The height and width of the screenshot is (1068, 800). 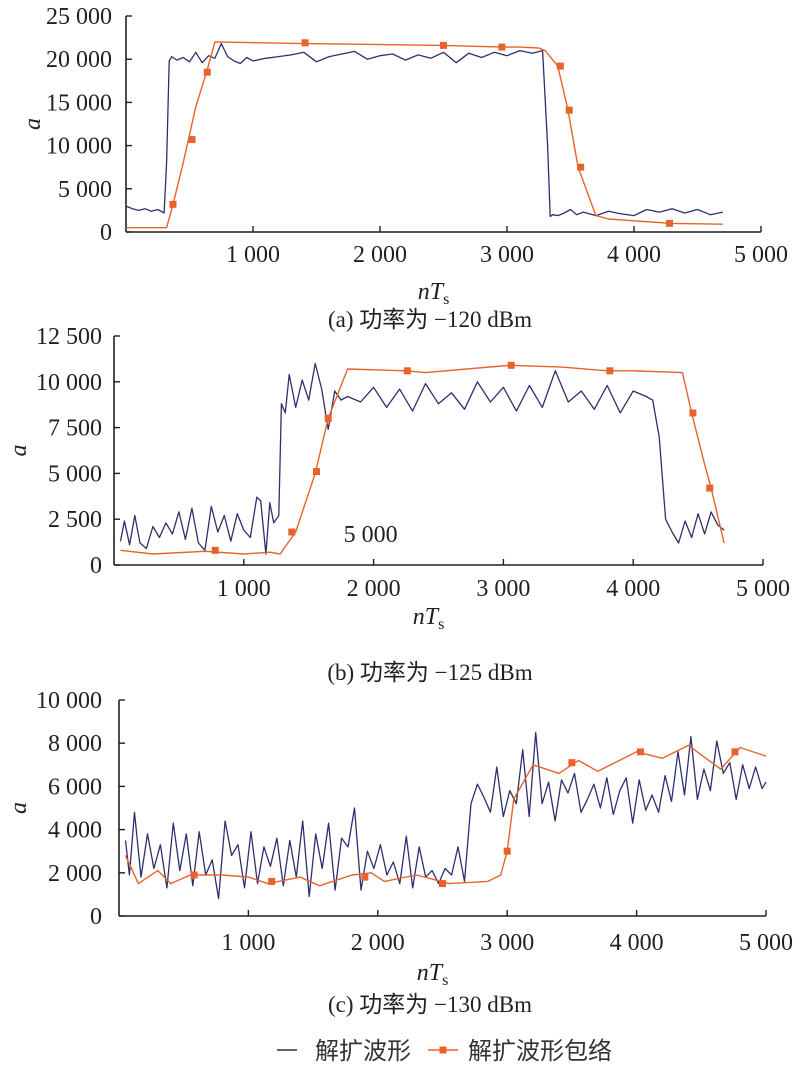 What do you see at coordinates (75, 787) in the screenshot?
I see `y-tick-label: 6 000` at bounding box center [75, 787].